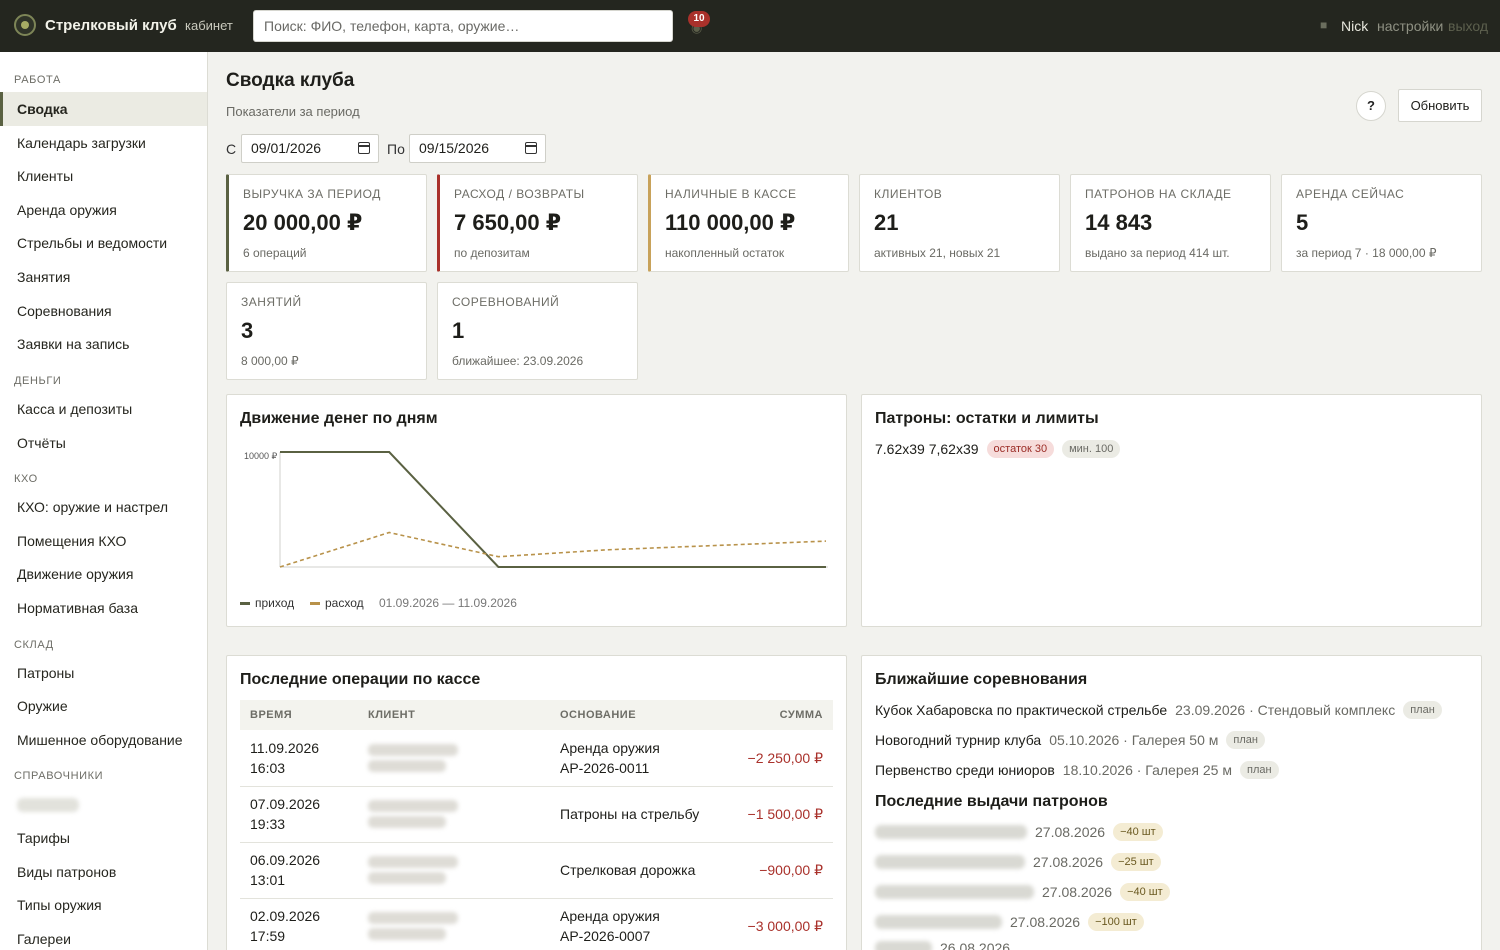 The width and height of the screenshot is (1500, 950). Describe the element at coordinates (454, 715) in the screenshot. I see `column-header-client: Клиент` at that location.